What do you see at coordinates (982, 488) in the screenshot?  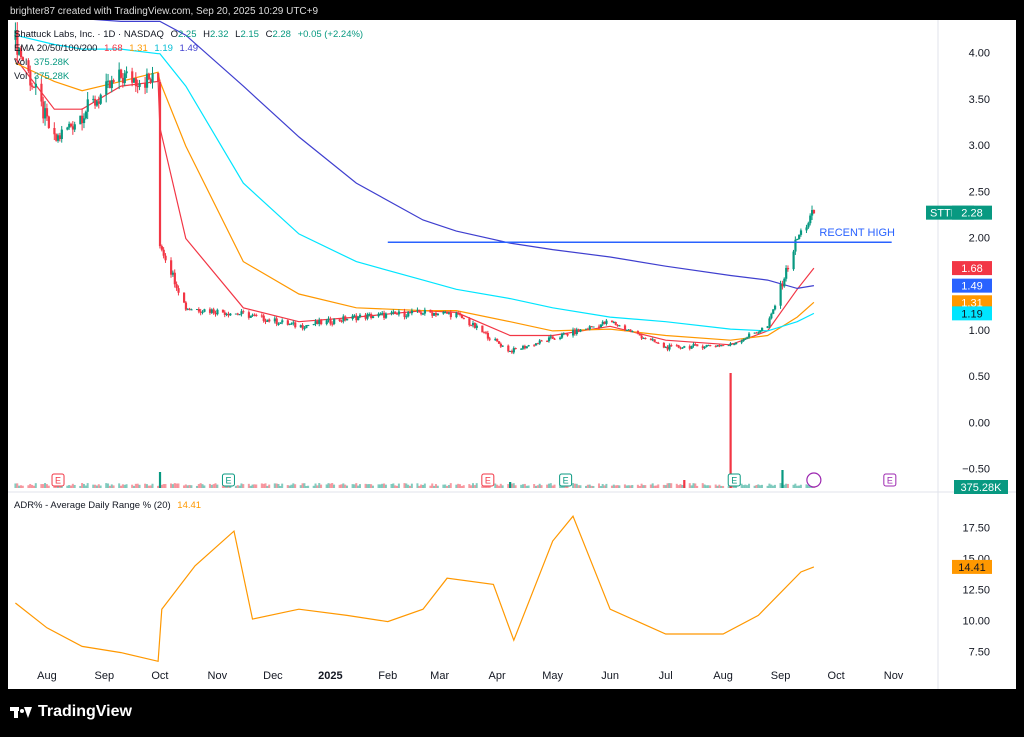 I see `volume-tag-value: 375.28K` at bounding box center [982, 488].